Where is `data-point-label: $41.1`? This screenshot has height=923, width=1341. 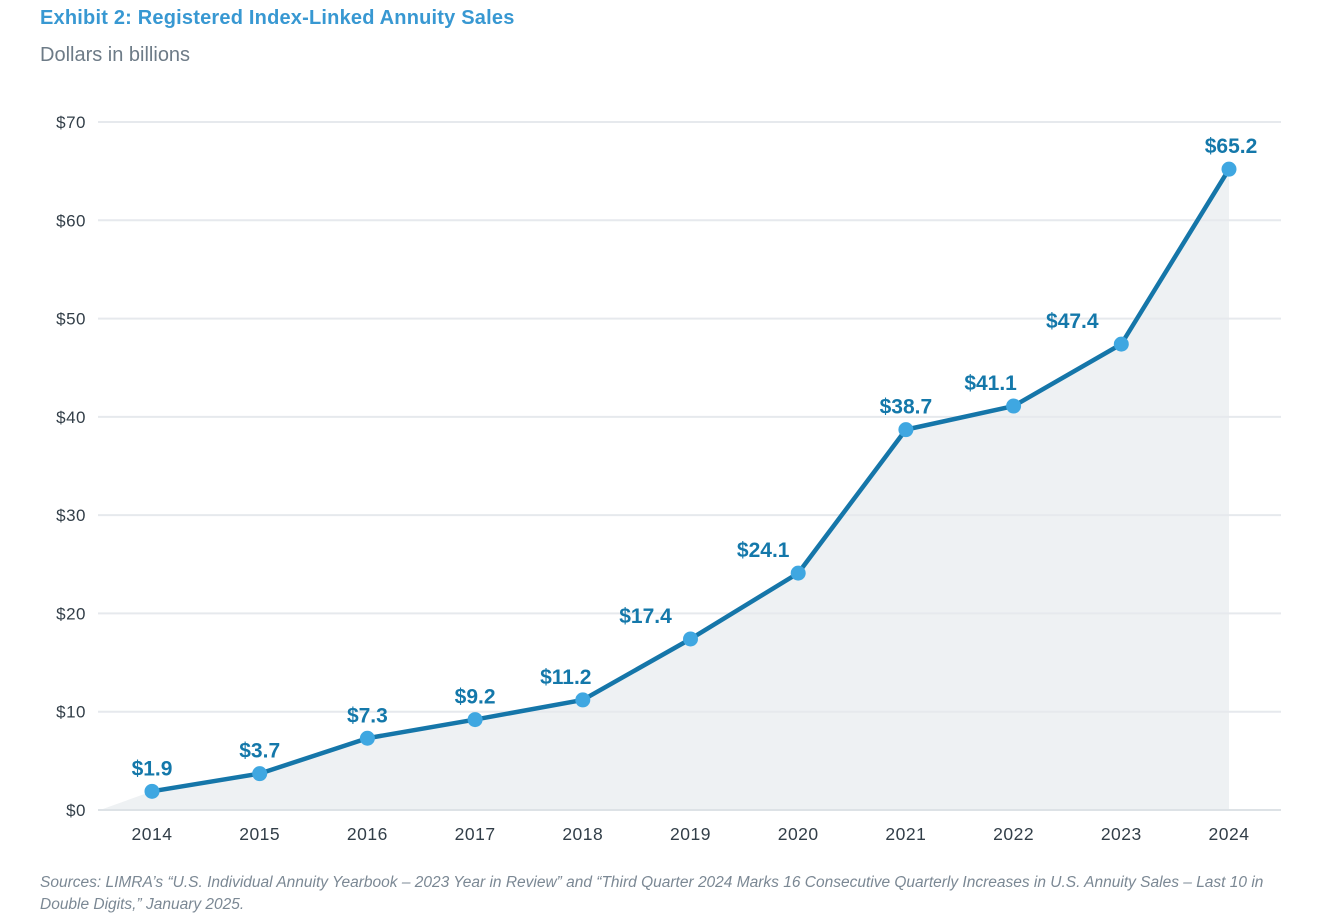
data-point-label: $41.1 is located at coordinates (990, 383).